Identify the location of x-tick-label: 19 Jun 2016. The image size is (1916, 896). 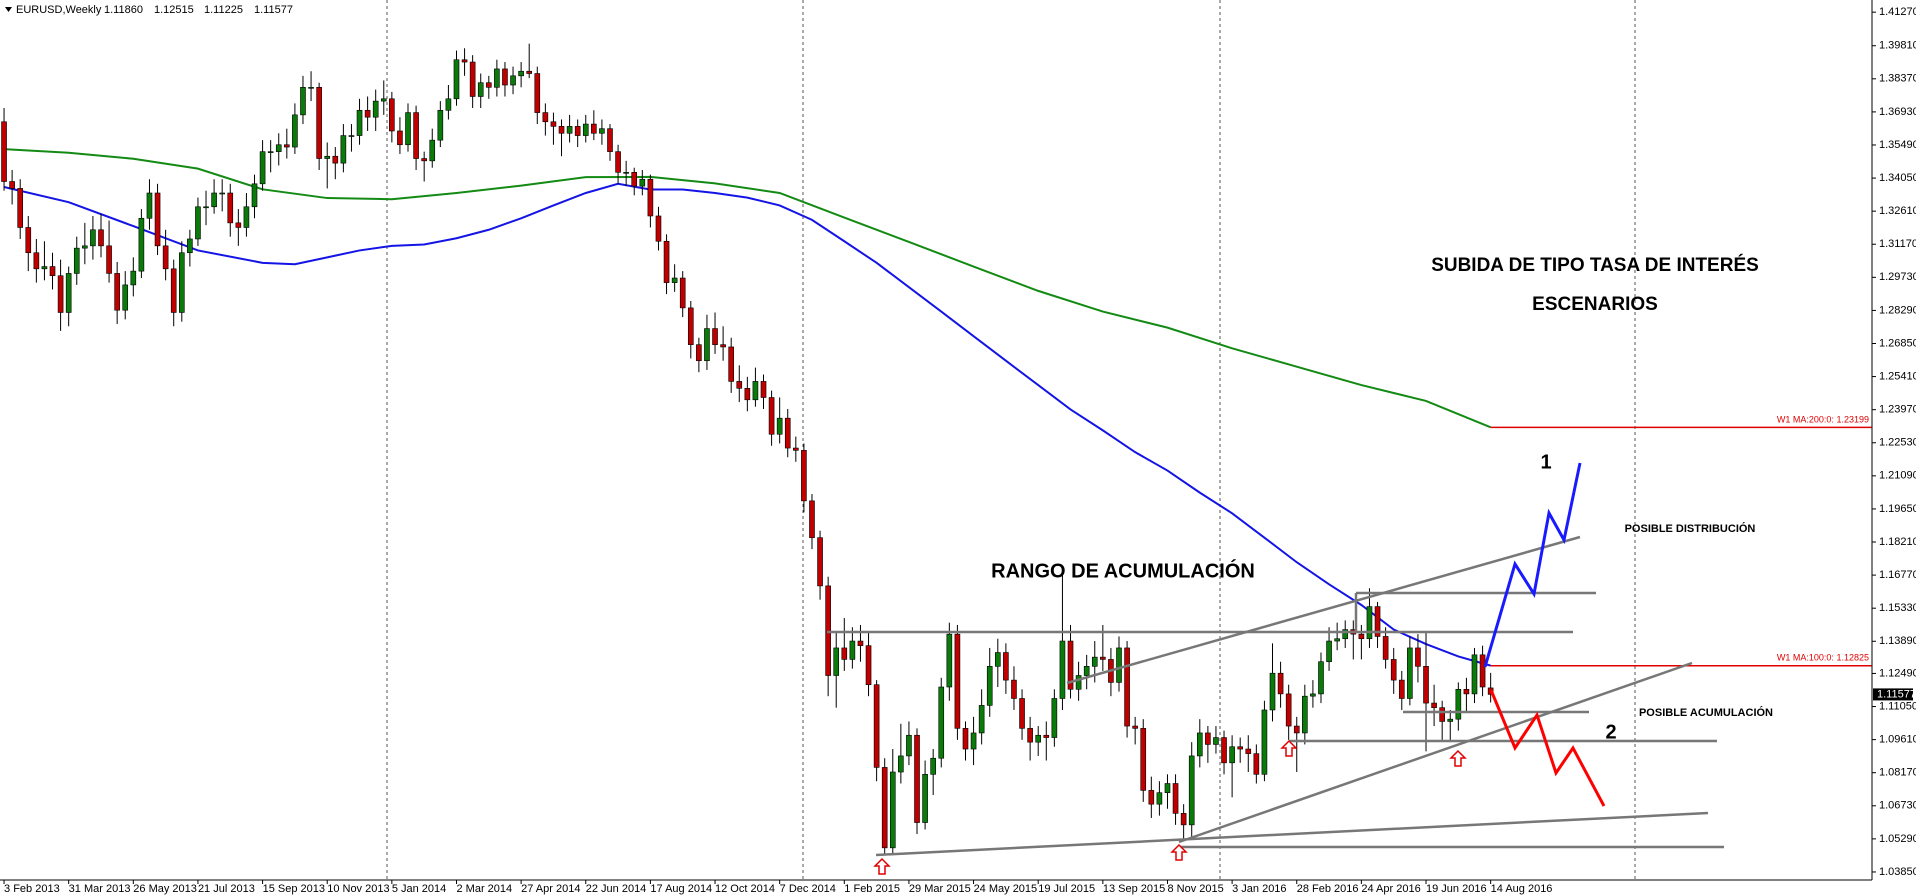
(1456, 889).